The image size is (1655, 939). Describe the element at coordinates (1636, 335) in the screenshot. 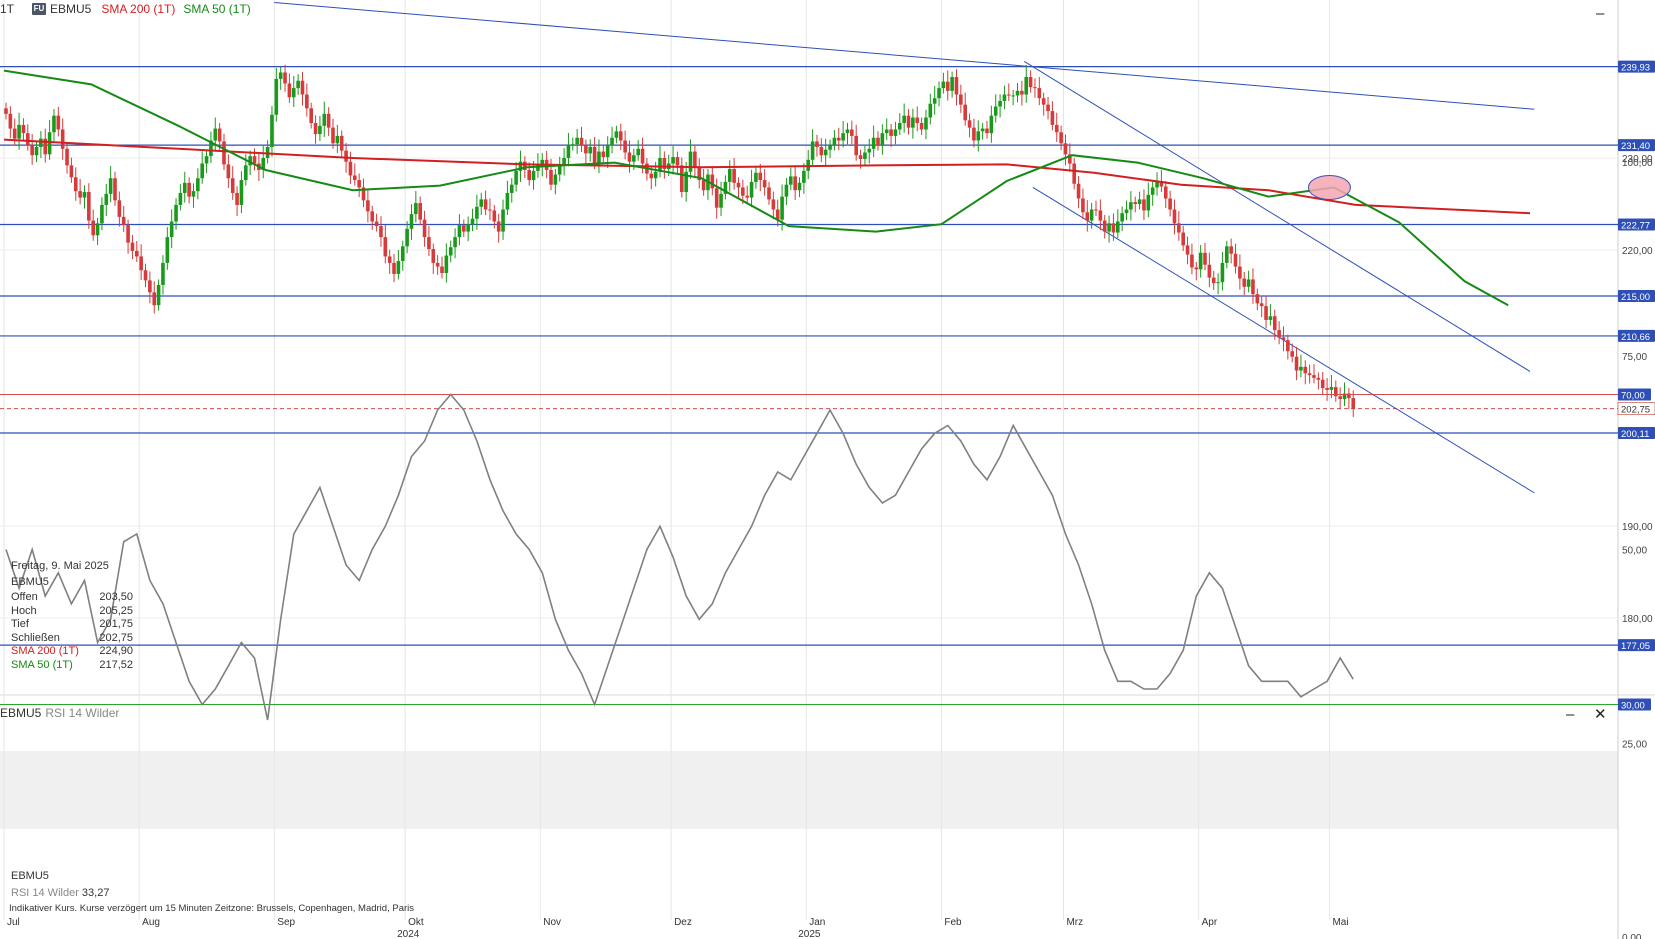

I see `level-tag` at that location.